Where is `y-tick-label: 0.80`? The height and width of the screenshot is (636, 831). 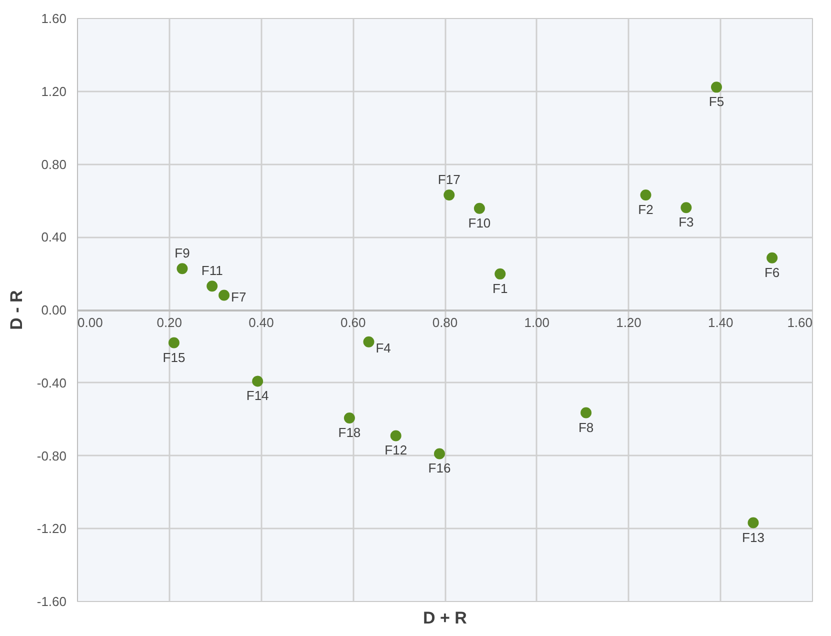
y-tick-label: 0.80 is located at coordinates (54, 164).